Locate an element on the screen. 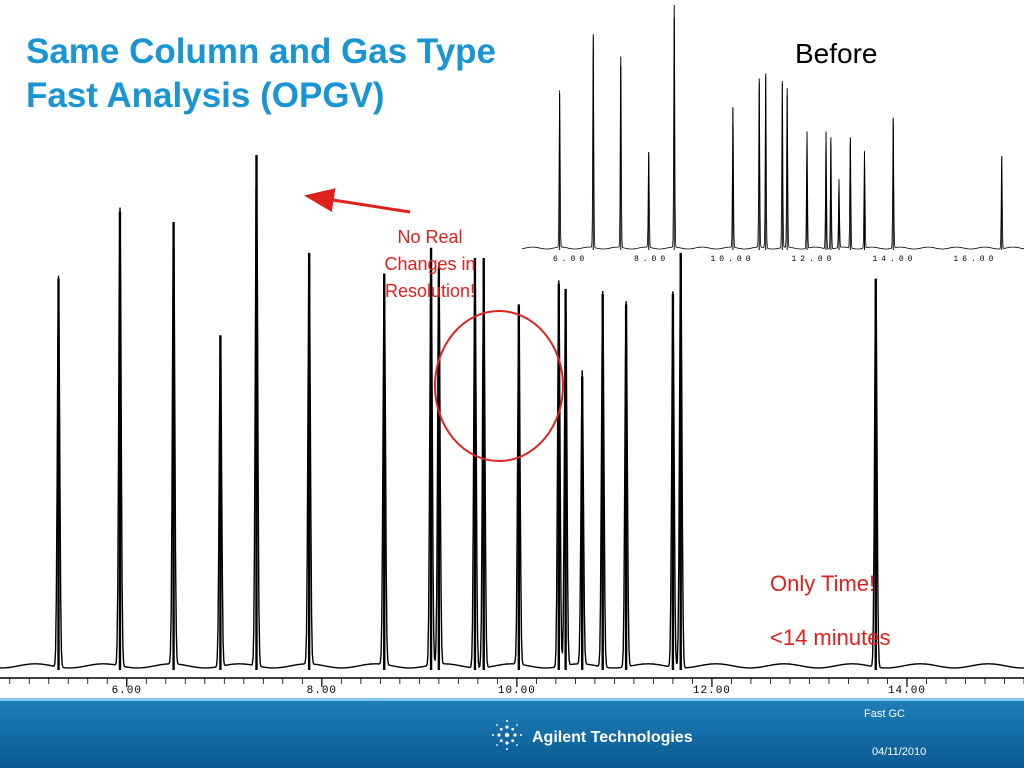  agilent-spark-icon is located at coordinates (507, 737).